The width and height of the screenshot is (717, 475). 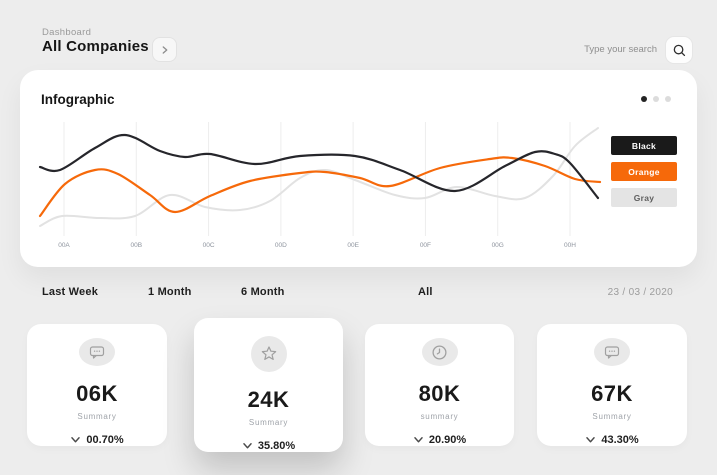 I want to click on carousel-dots, so click(x=656, y=99).